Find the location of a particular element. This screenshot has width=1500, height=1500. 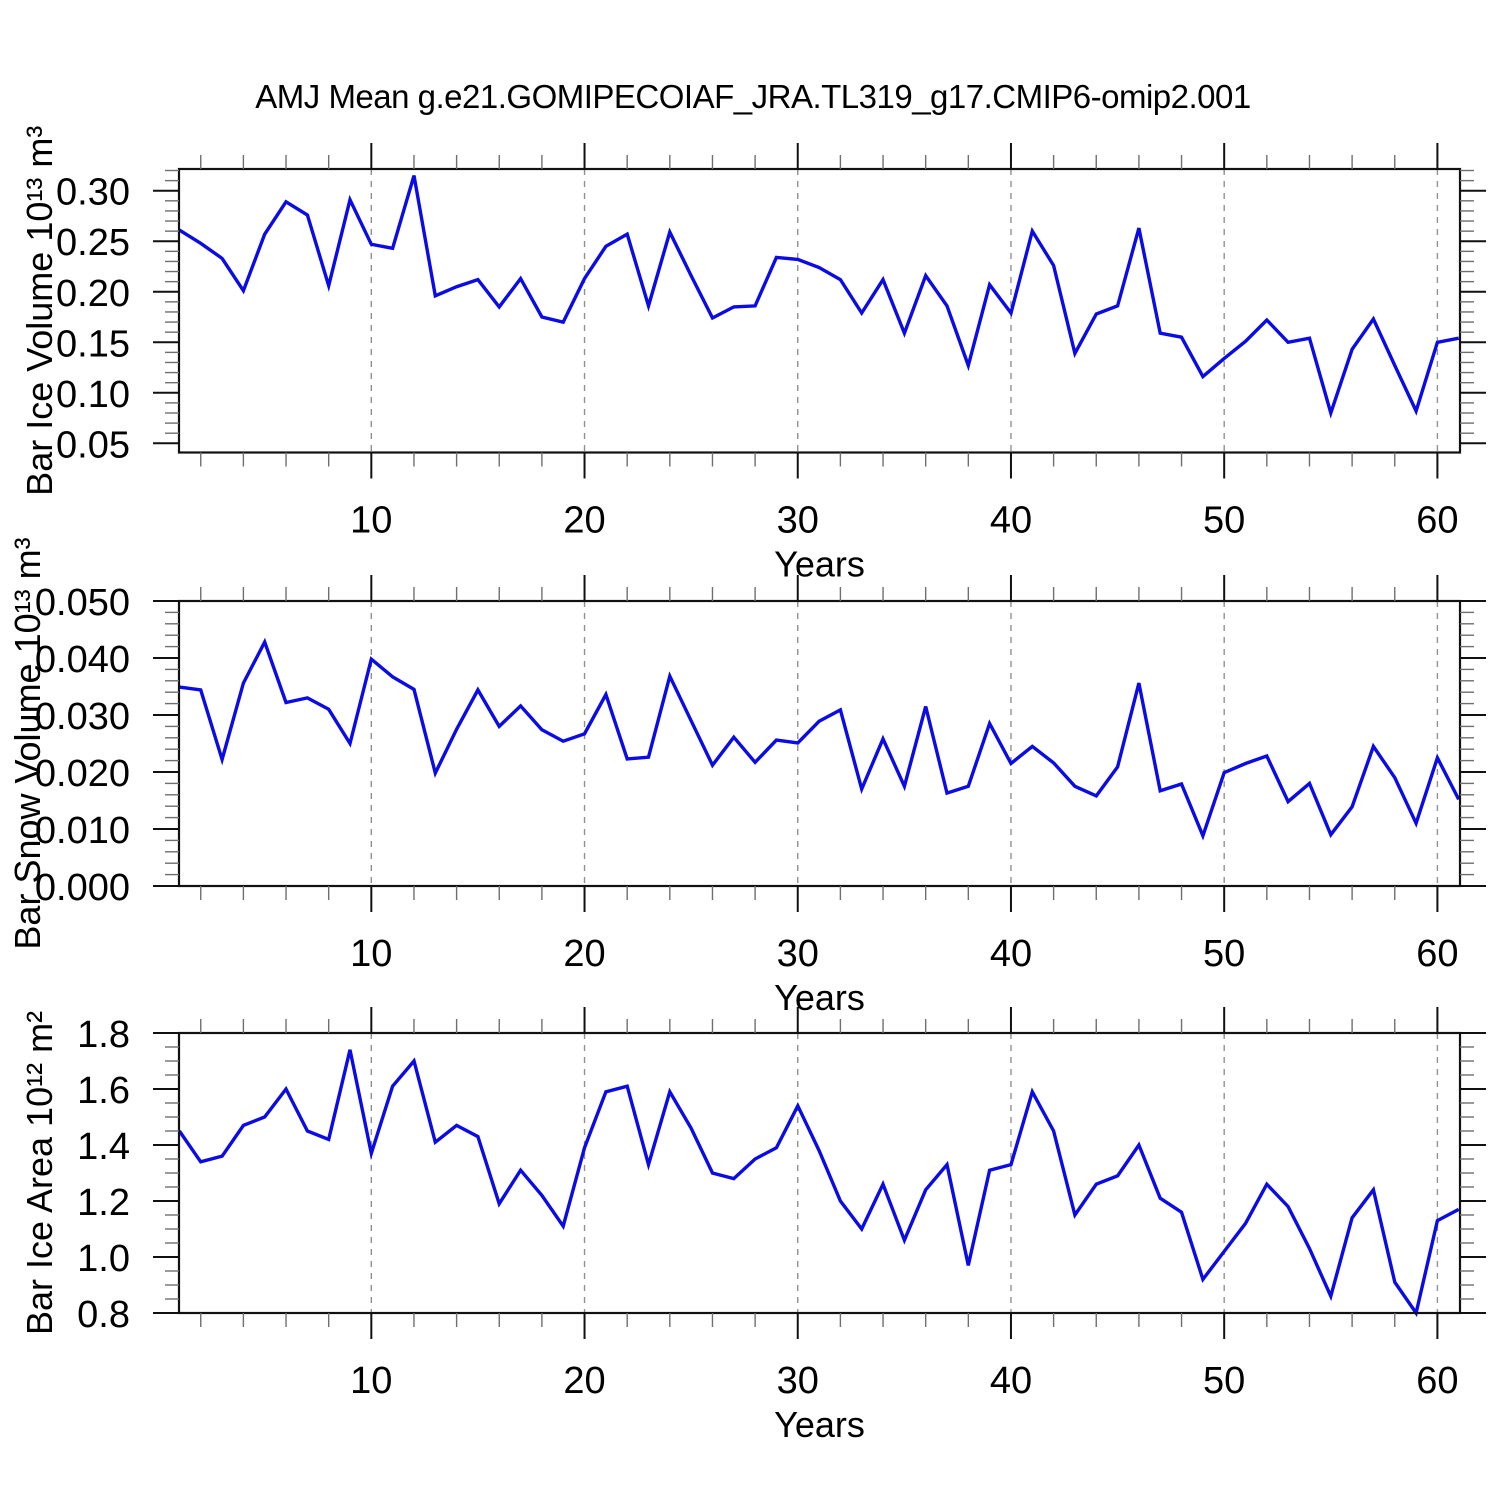

ytick-bar-ice-area-1.6: 1.6 is located at coordinates (103, 1091).